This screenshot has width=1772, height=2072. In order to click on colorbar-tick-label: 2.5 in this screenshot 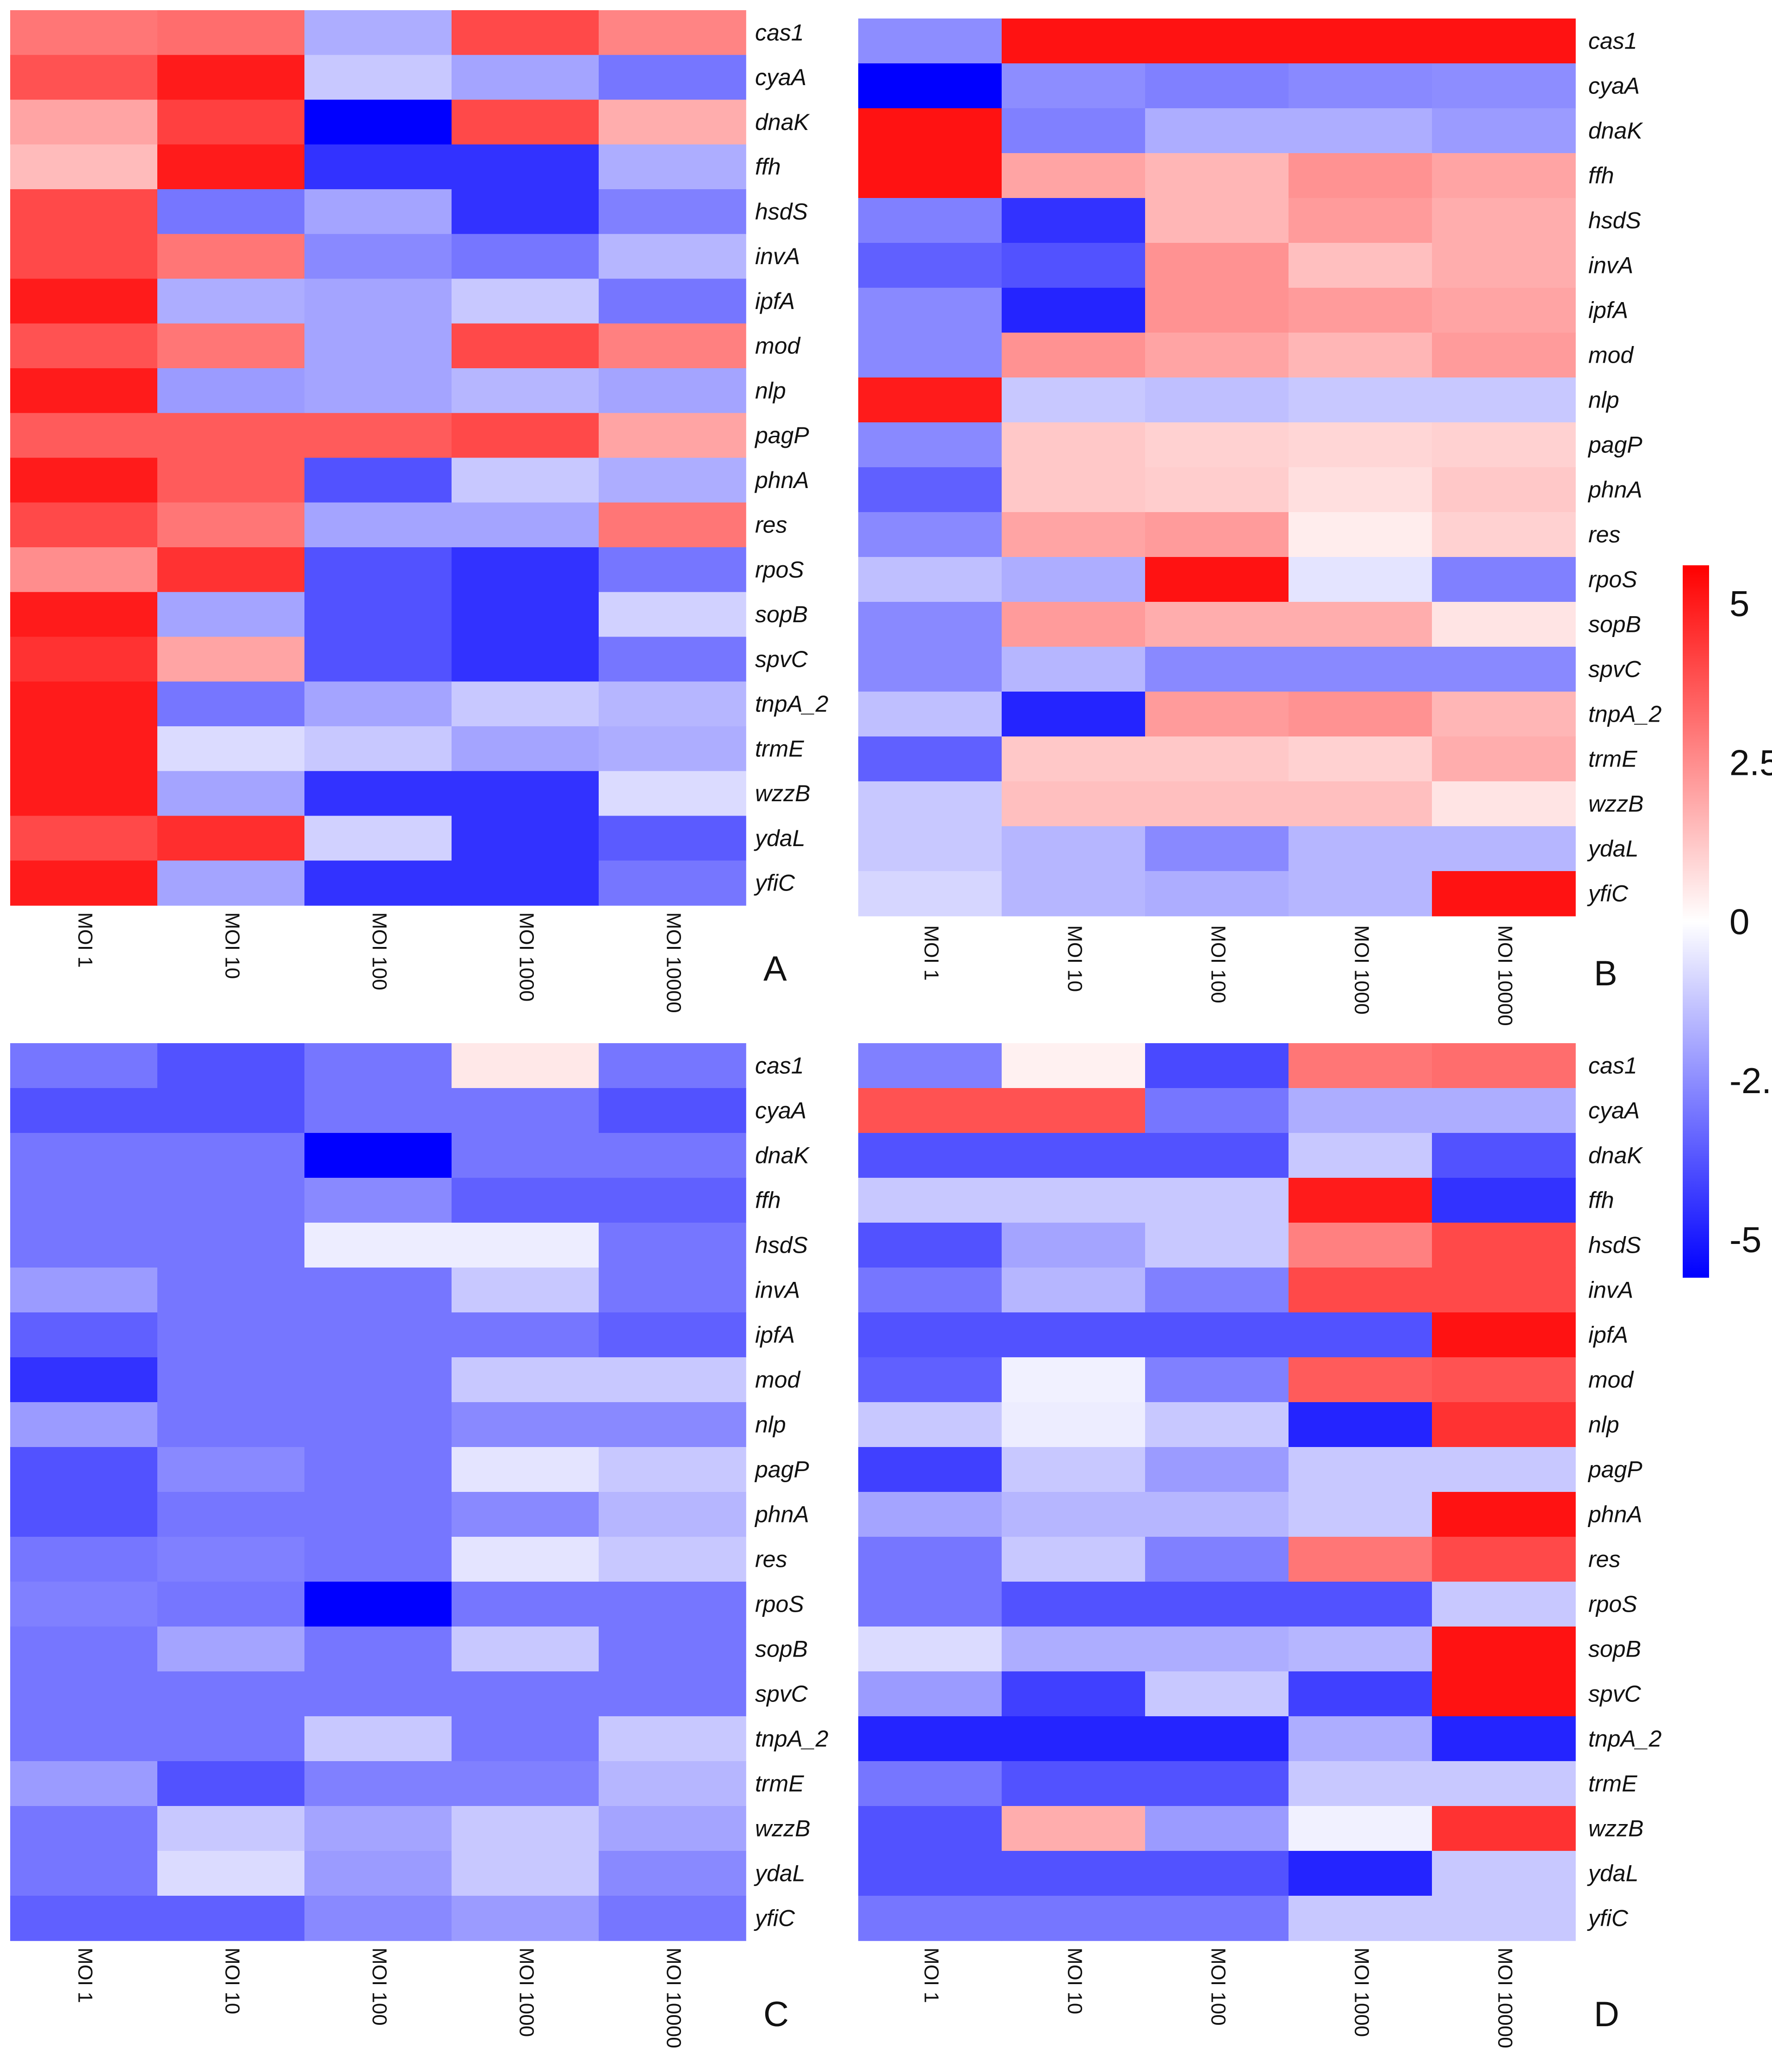, I will do `click(1751, 762)`.